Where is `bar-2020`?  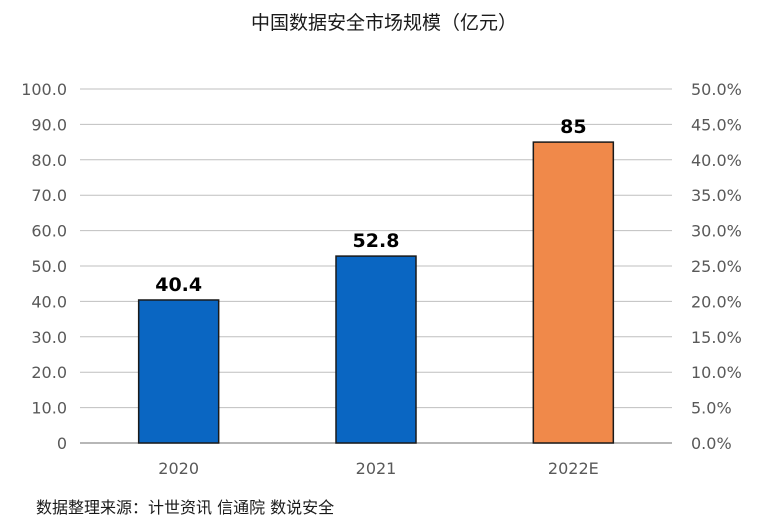
bar-2020 is located at coordinates (178, 371).